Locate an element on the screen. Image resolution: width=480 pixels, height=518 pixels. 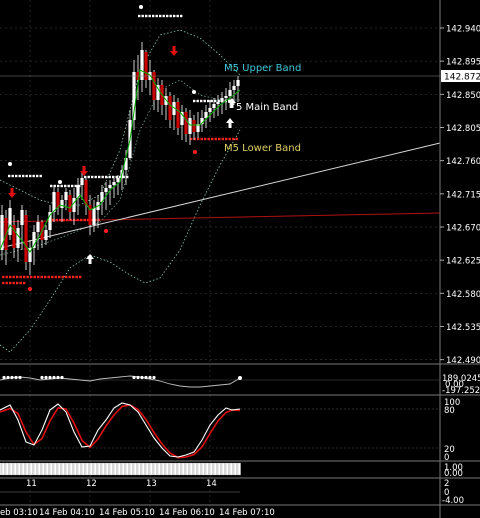
price-tick-label: 142.760 is located at coordinates (463, 162).